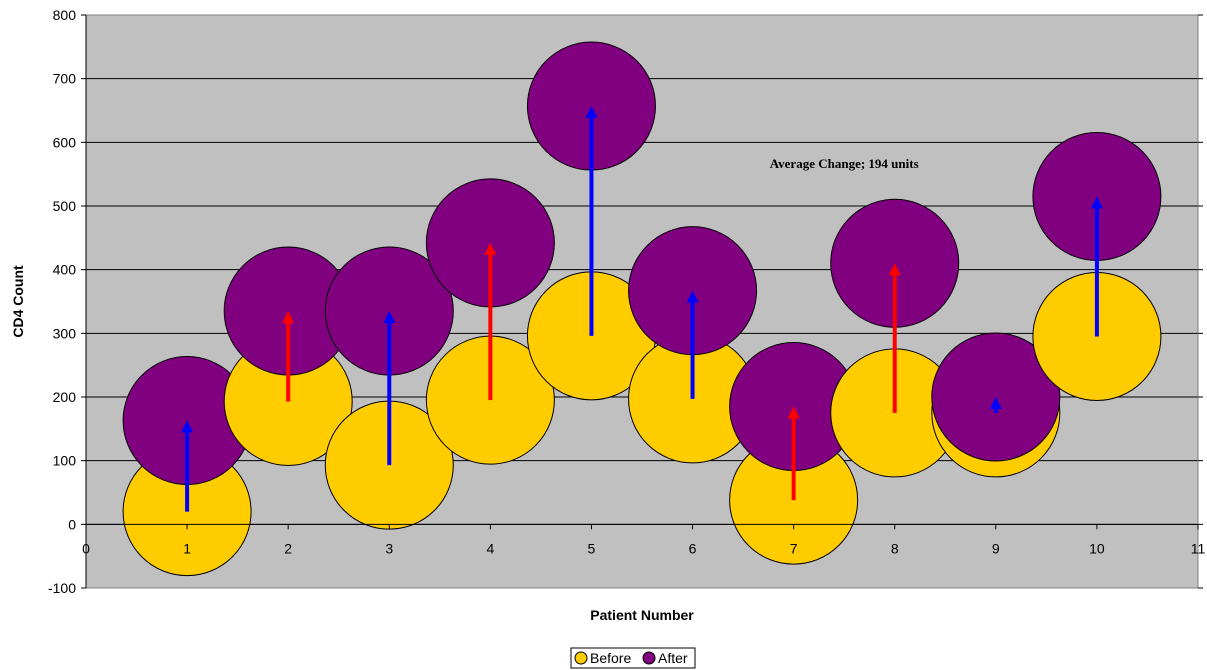 This screenshot has width=1207, height=670. What do you see at coordinates (581, 658) in the screenshot?
I see `legend-marker-before` at bounding box center [581, 658].